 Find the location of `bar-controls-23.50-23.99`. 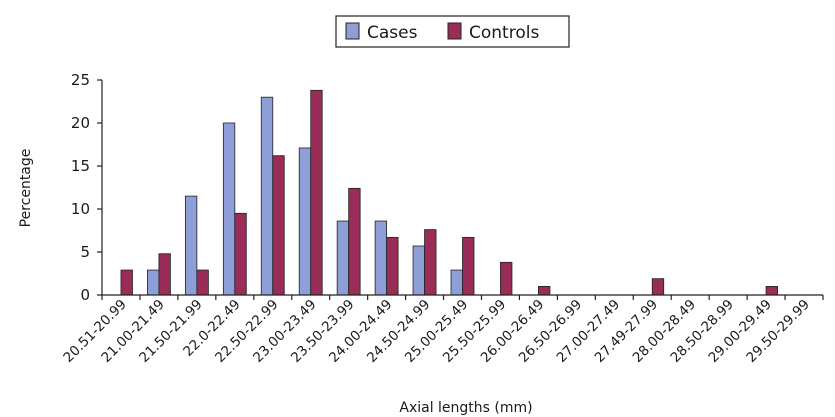

bar-controls-23.50-23.99 is located at coordinates (354, 241).